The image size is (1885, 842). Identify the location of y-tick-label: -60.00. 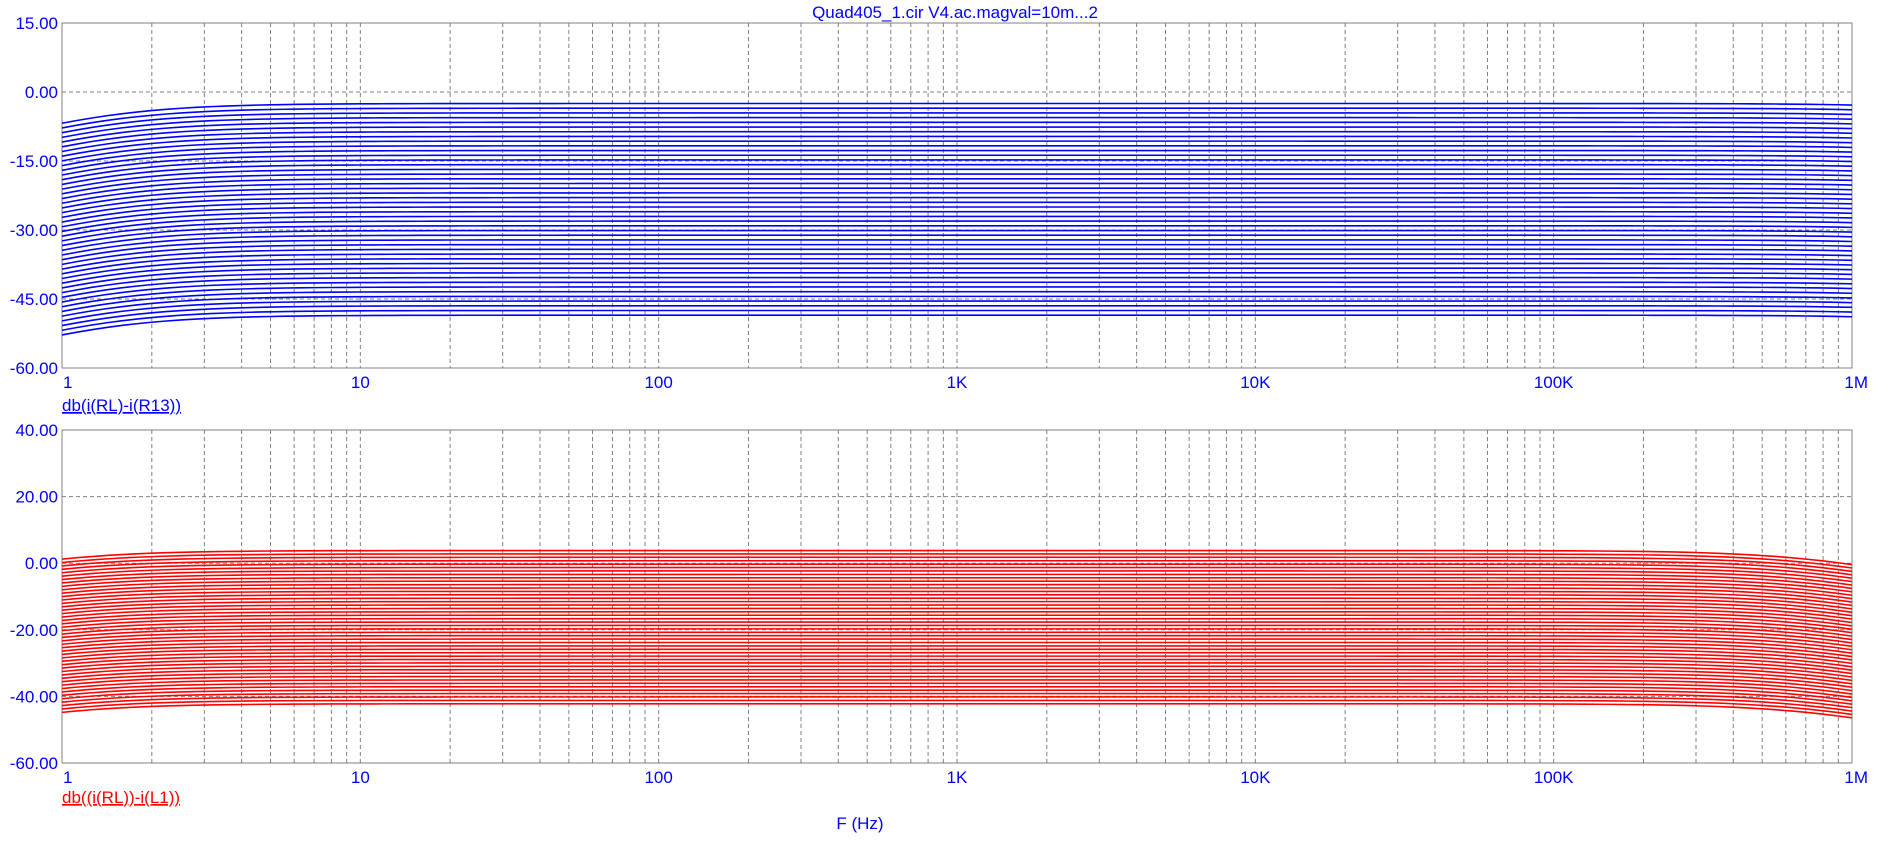
(34, 763).